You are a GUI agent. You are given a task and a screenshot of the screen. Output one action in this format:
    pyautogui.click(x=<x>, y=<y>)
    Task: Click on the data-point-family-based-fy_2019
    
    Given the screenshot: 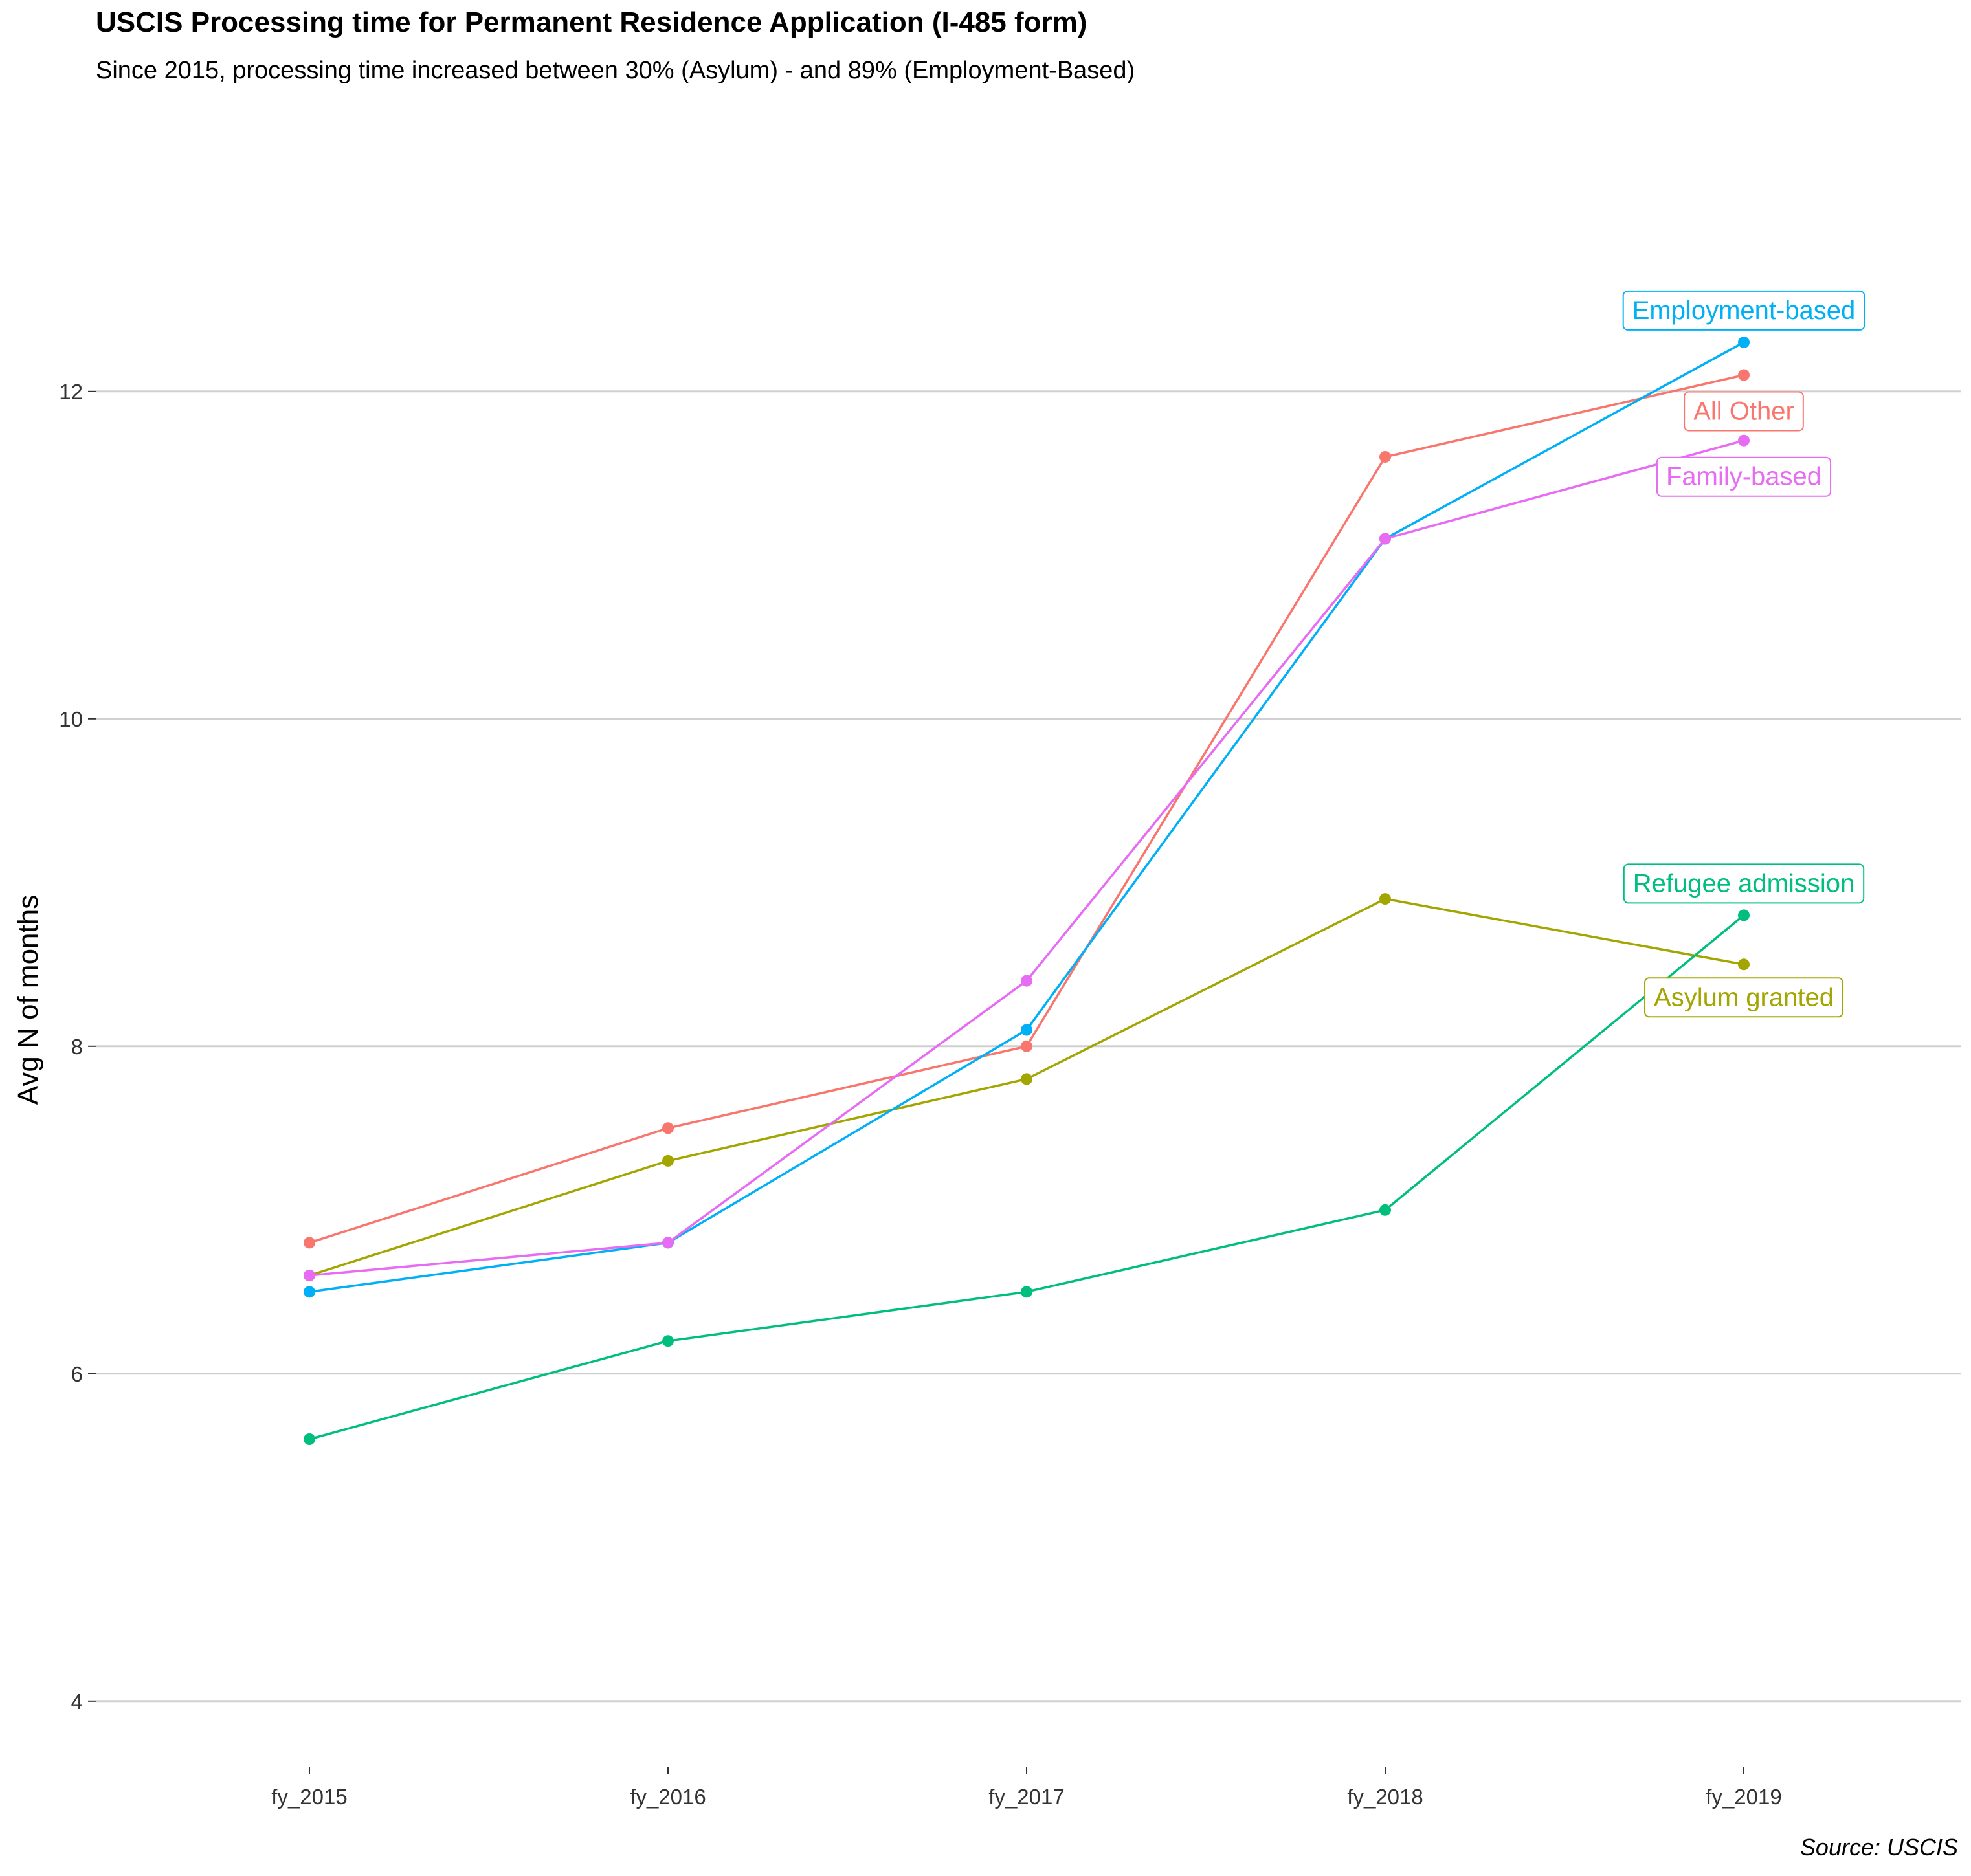 What is the action you would take?
    pyautogui.click(x=1744, y=440)
    